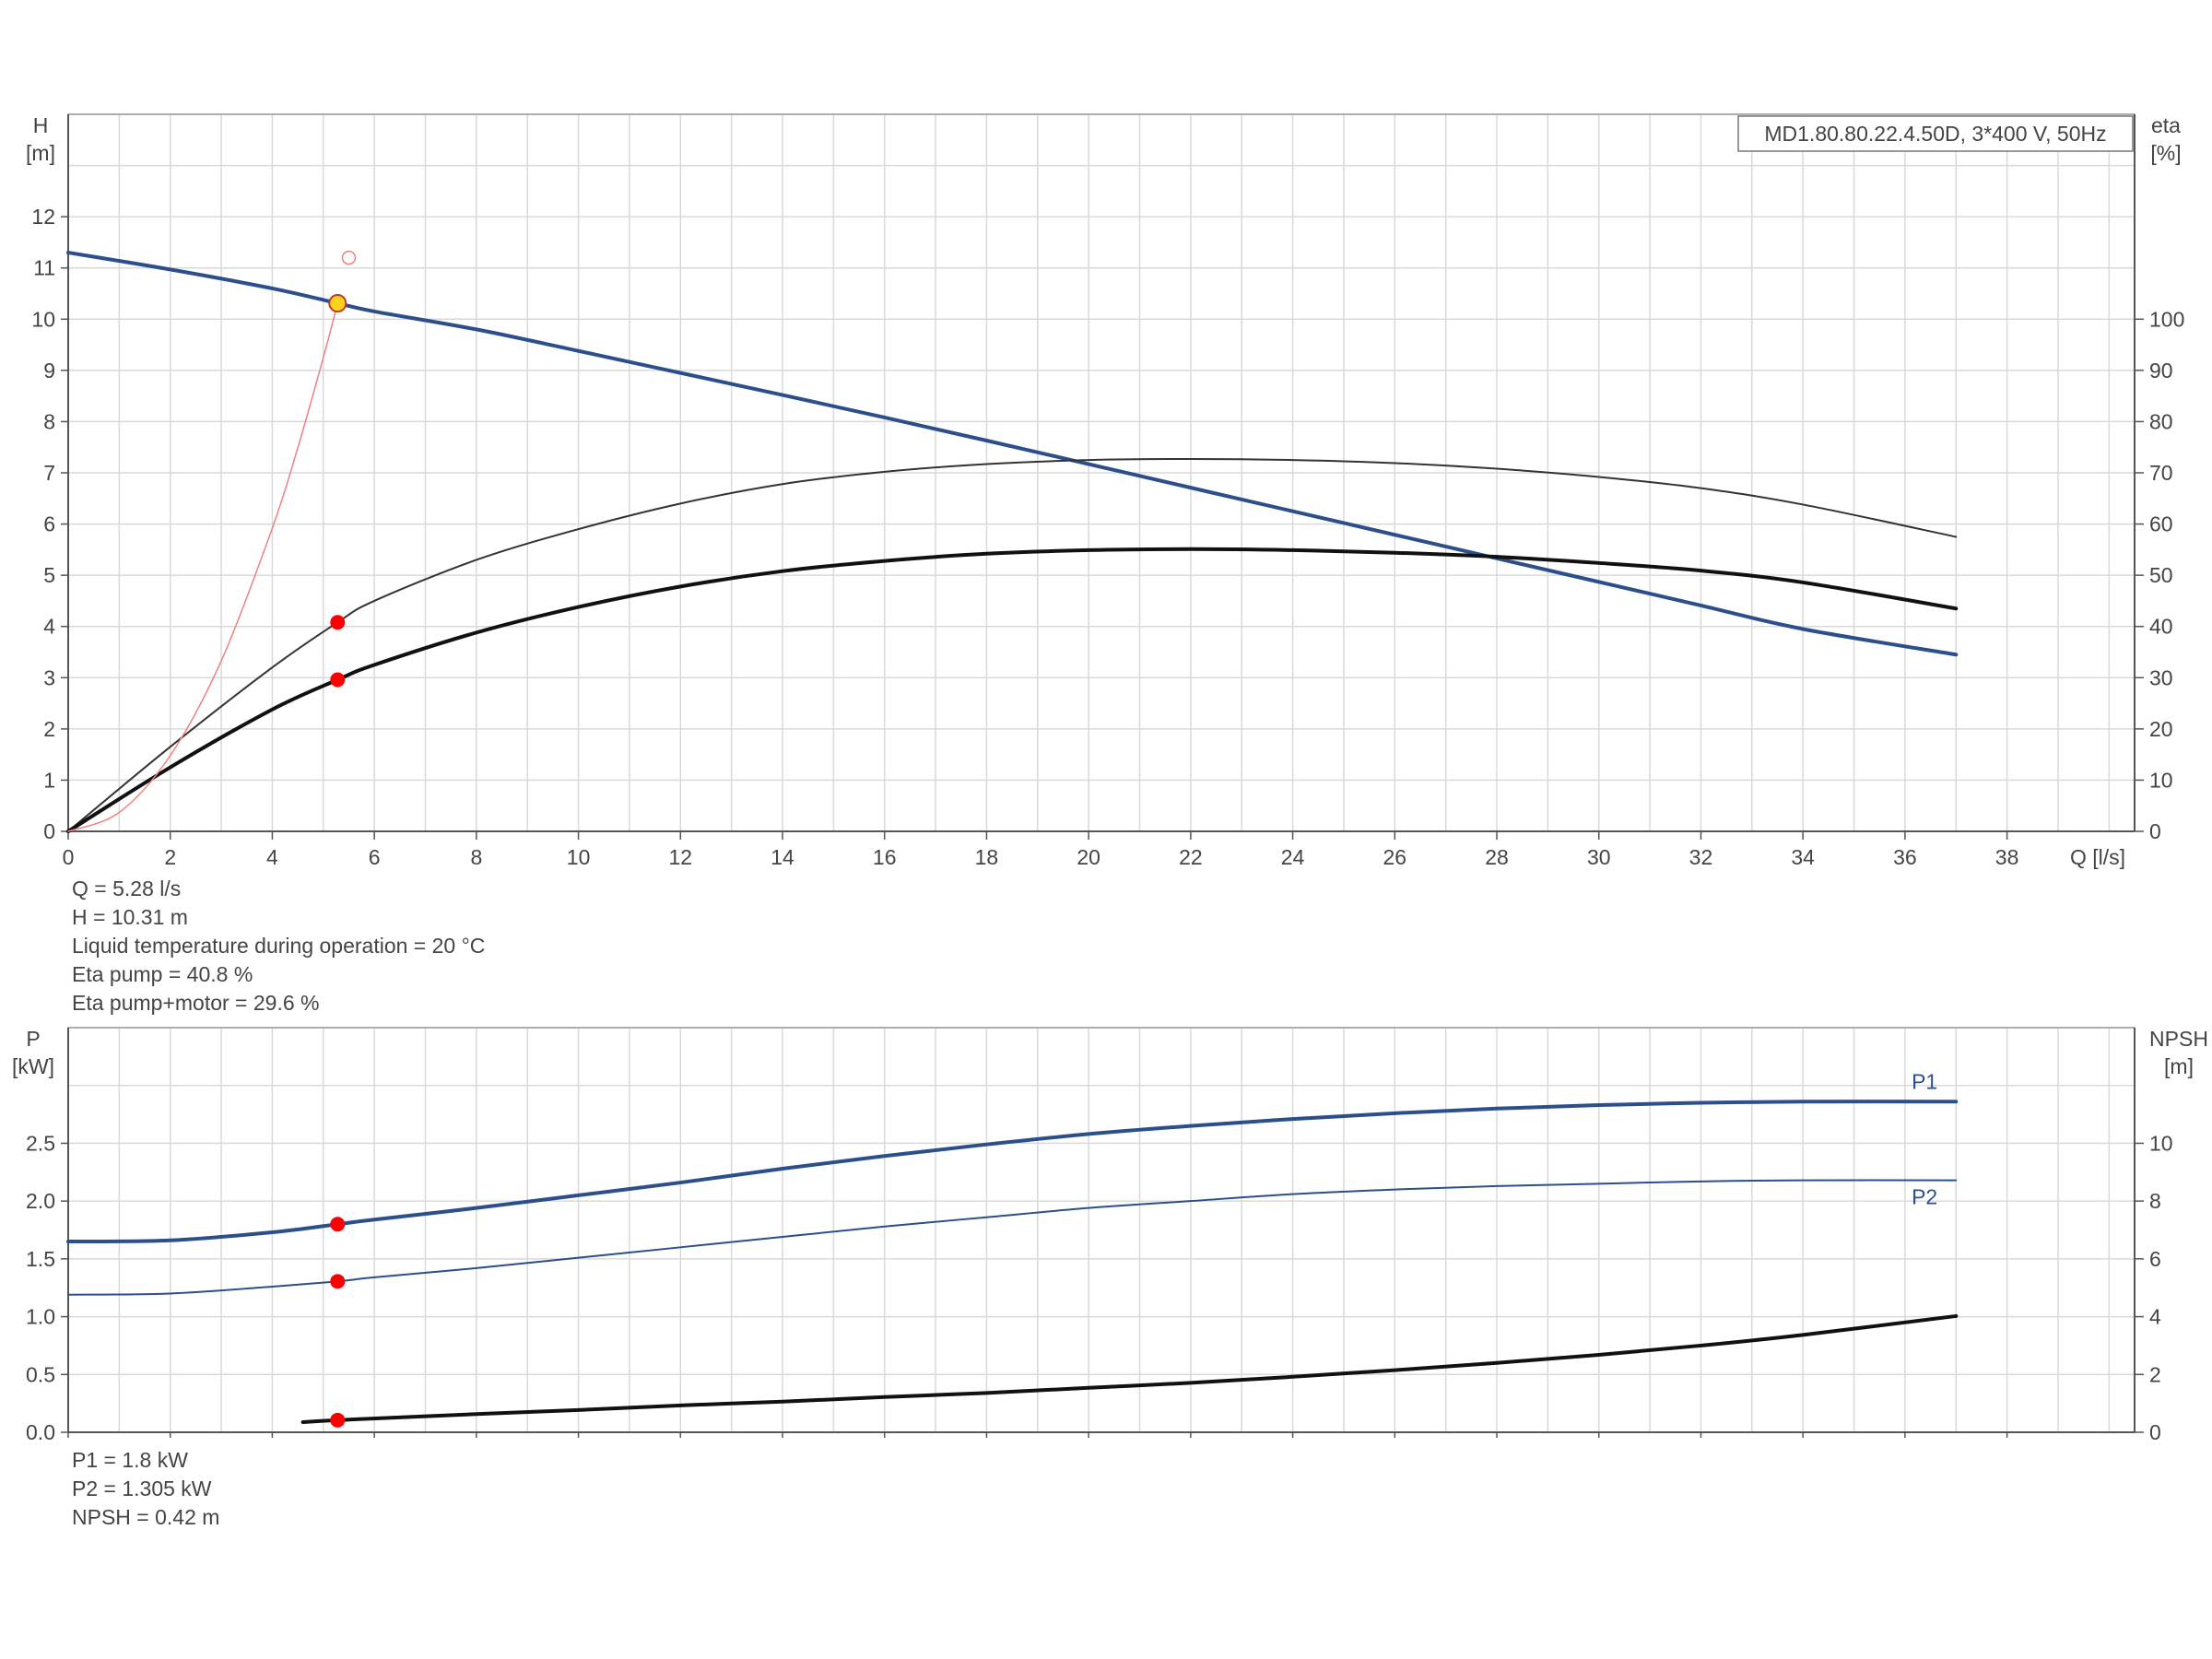 The width and height of the screenshot is (2212, 1659). I want to click on x-tick-label: 0, so click(69, 857).